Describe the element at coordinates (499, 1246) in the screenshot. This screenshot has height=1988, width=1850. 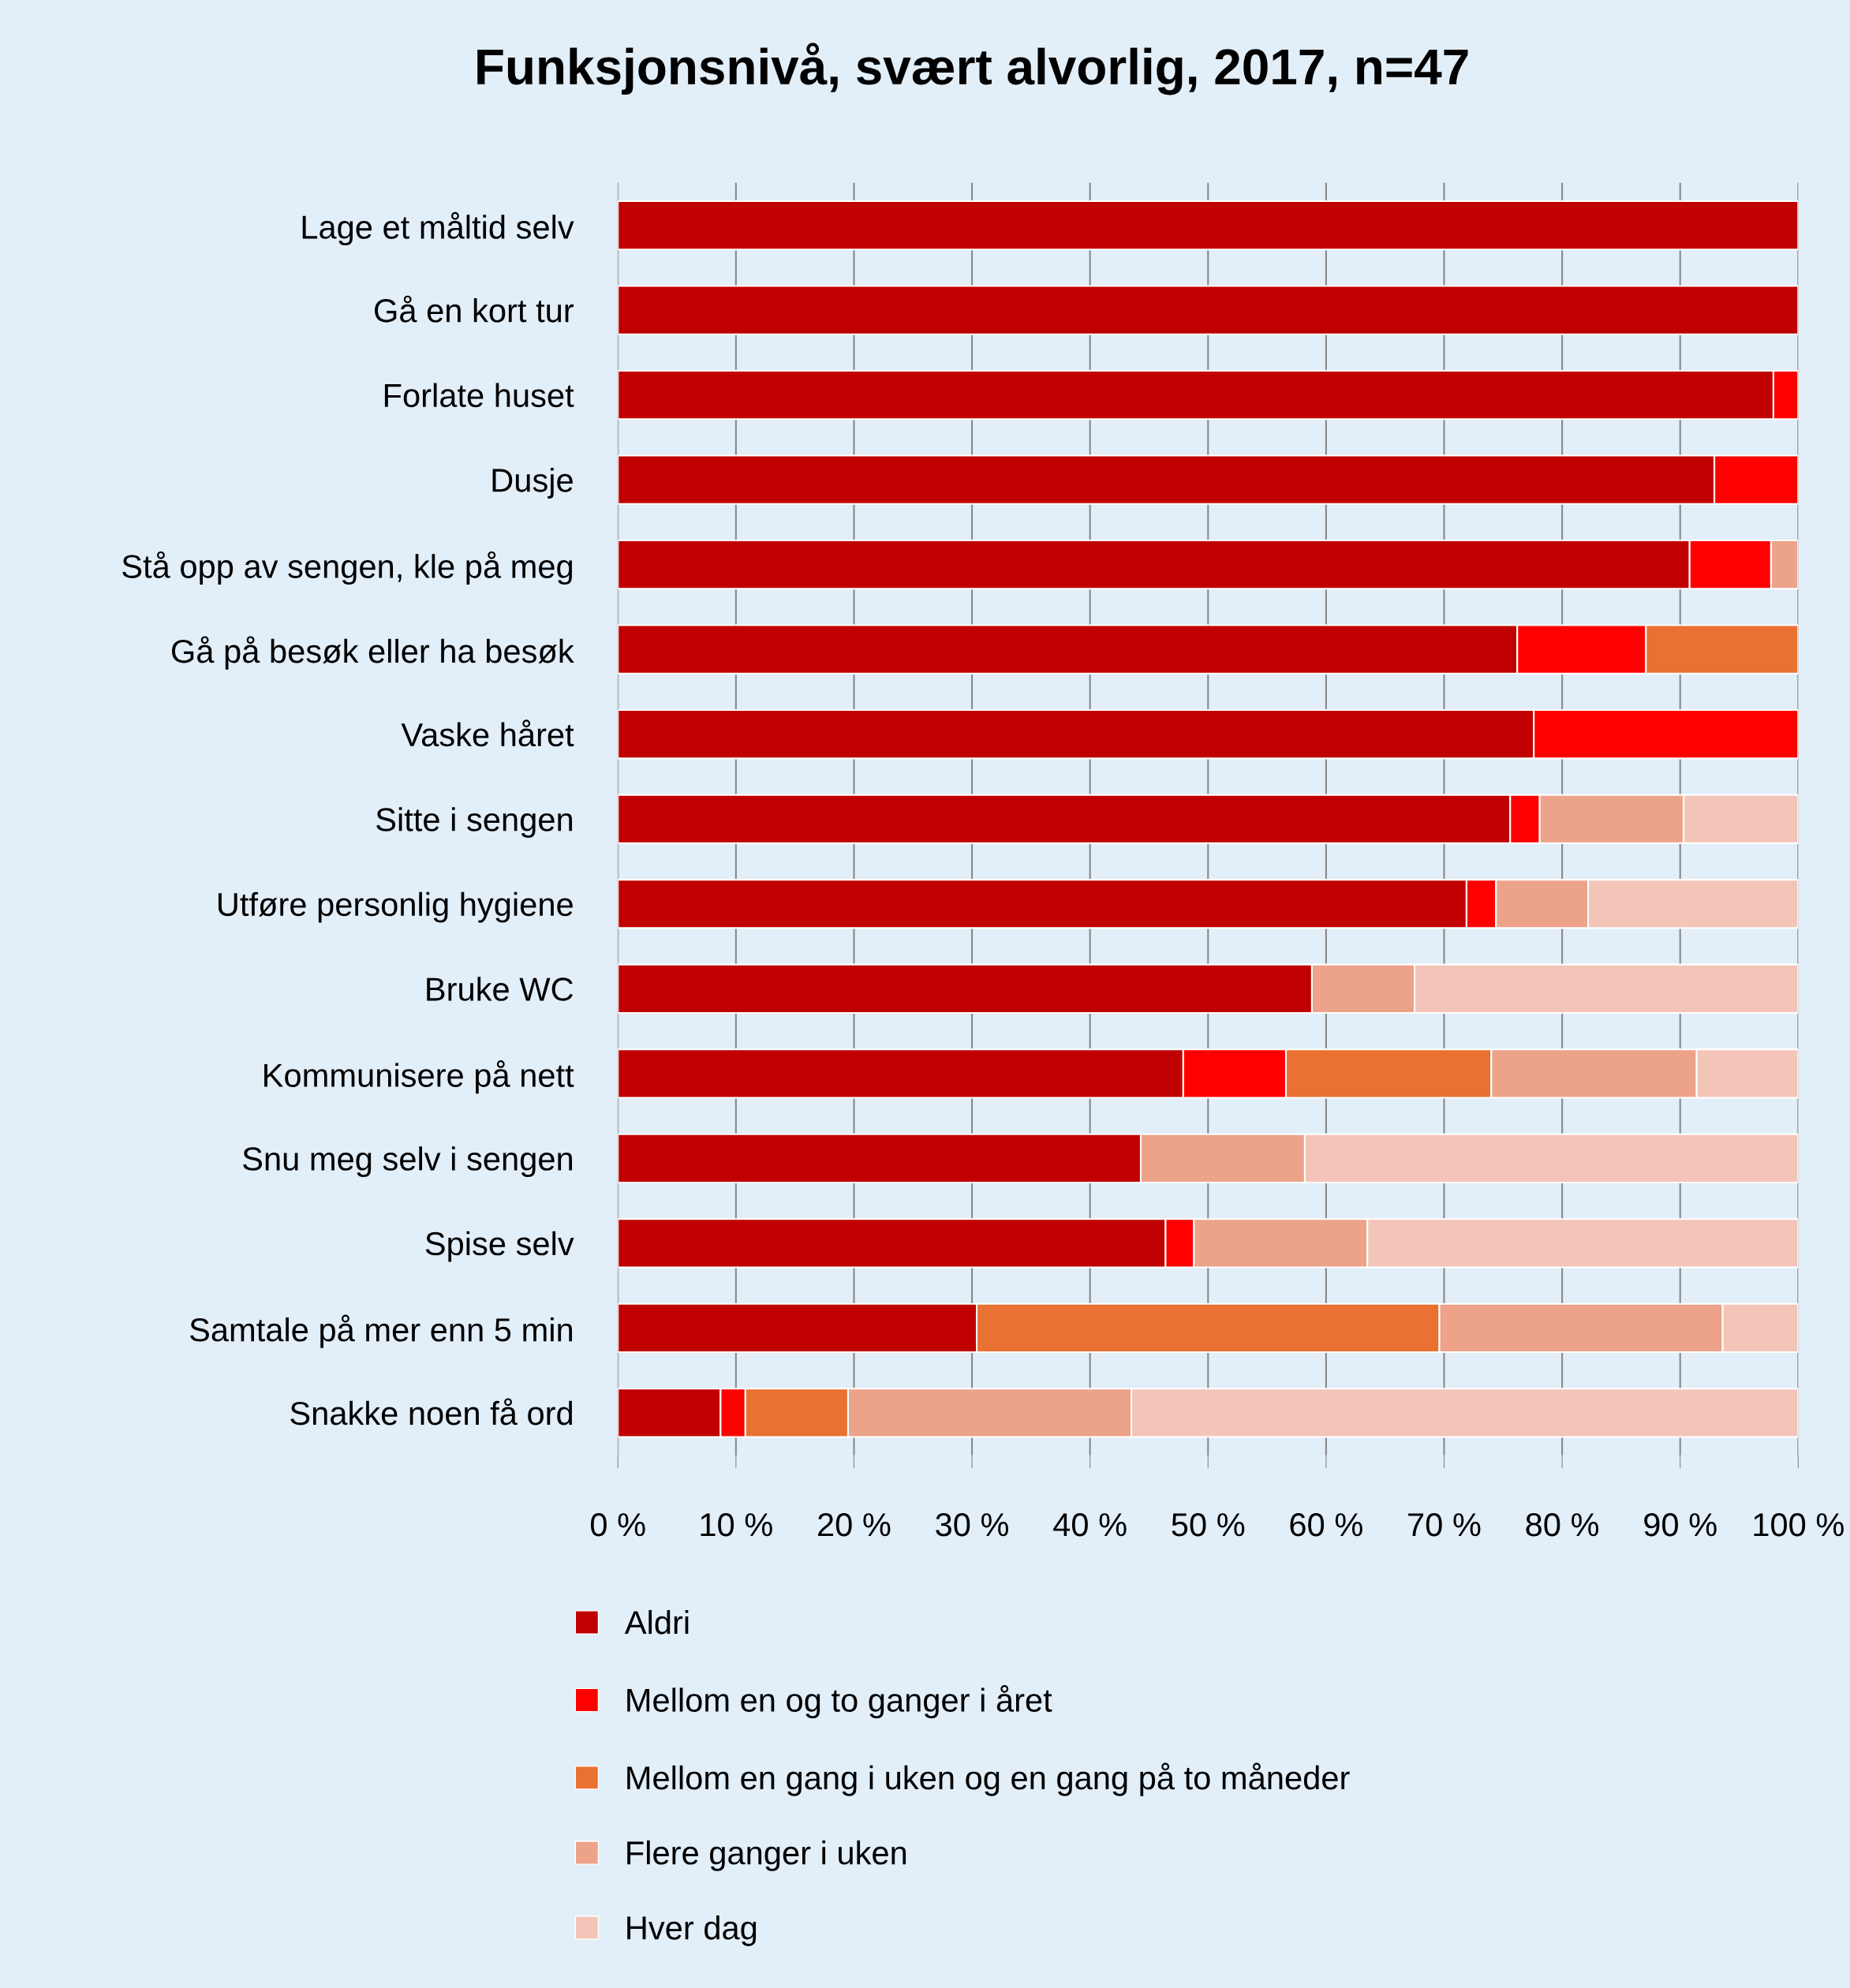
I see `y-tick-label: Spise selv` at that location.